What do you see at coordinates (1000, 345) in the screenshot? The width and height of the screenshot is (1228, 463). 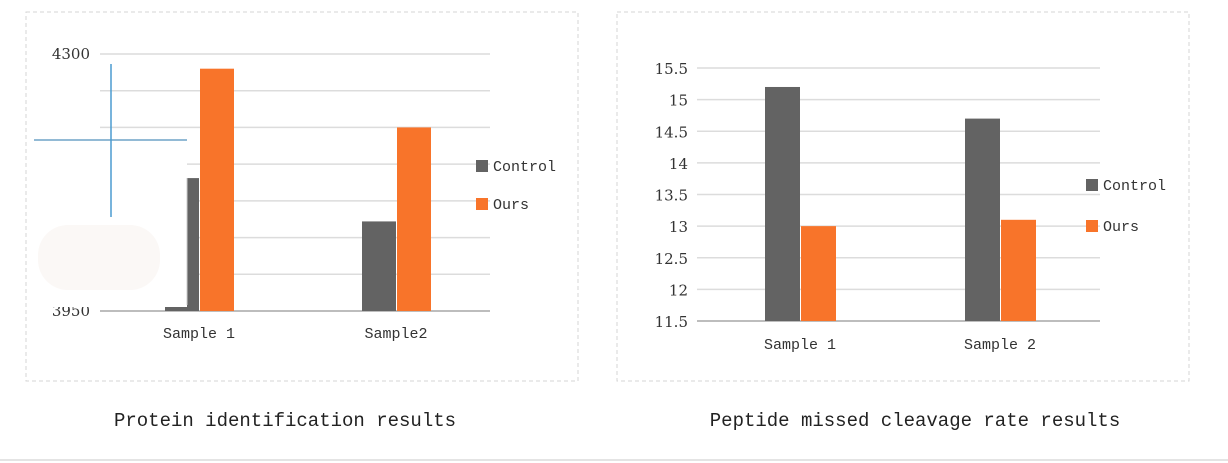 I see `x-tick-label: Sample 2` at bounding box center [1000, 345].